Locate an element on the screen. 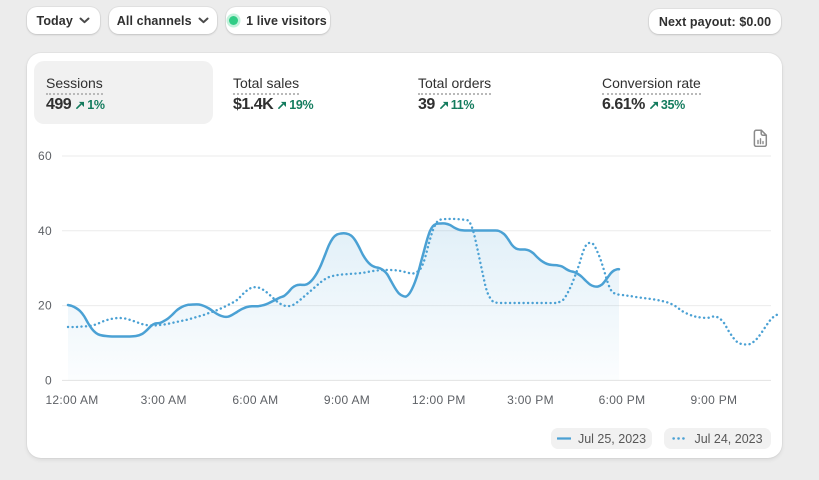 This screenshot has height=480, width=819. svg-text: 9:00 PM is located at coordinates (714, 400).